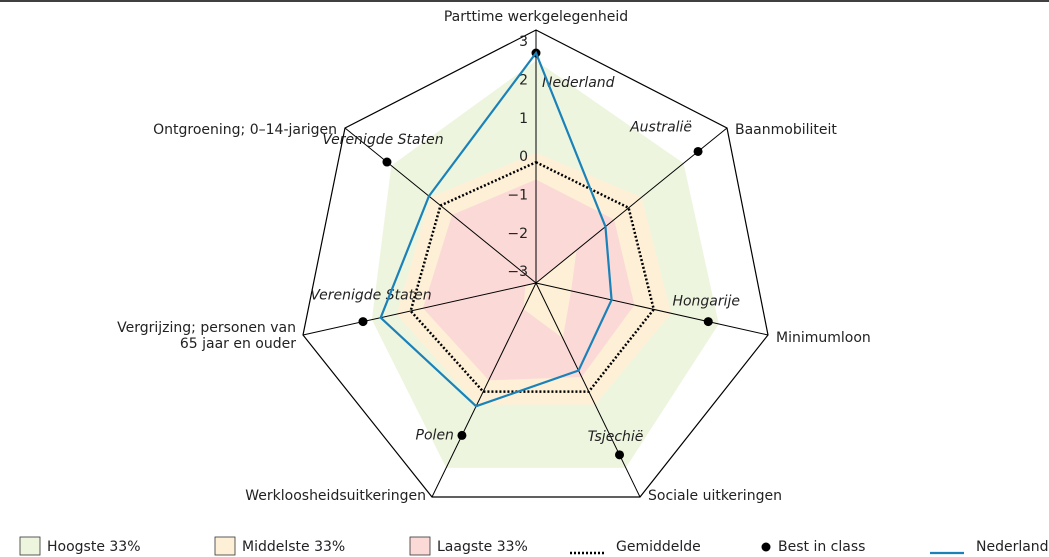  I want to click on r-tick-label: 3, so click(523, 42).